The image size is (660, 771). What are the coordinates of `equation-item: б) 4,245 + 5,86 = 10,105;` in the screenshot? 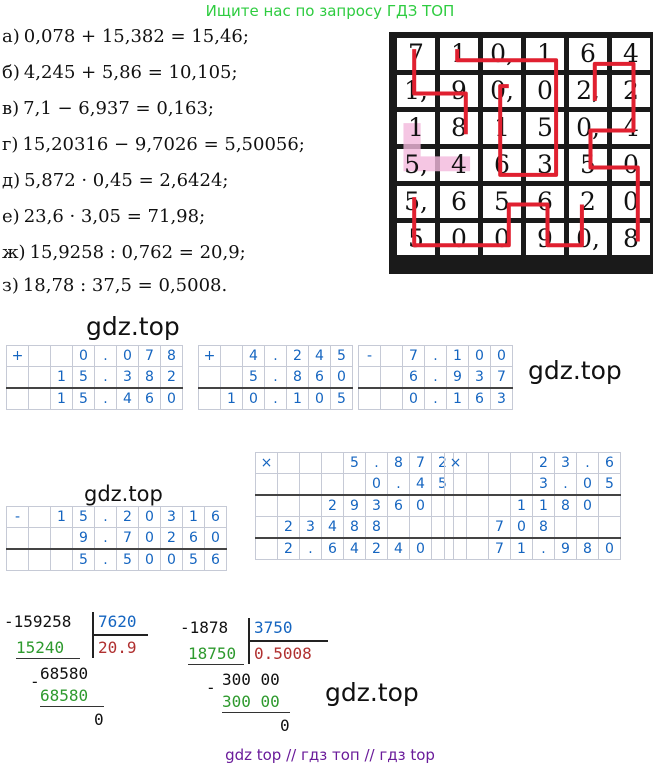 It's located at (120, 72).